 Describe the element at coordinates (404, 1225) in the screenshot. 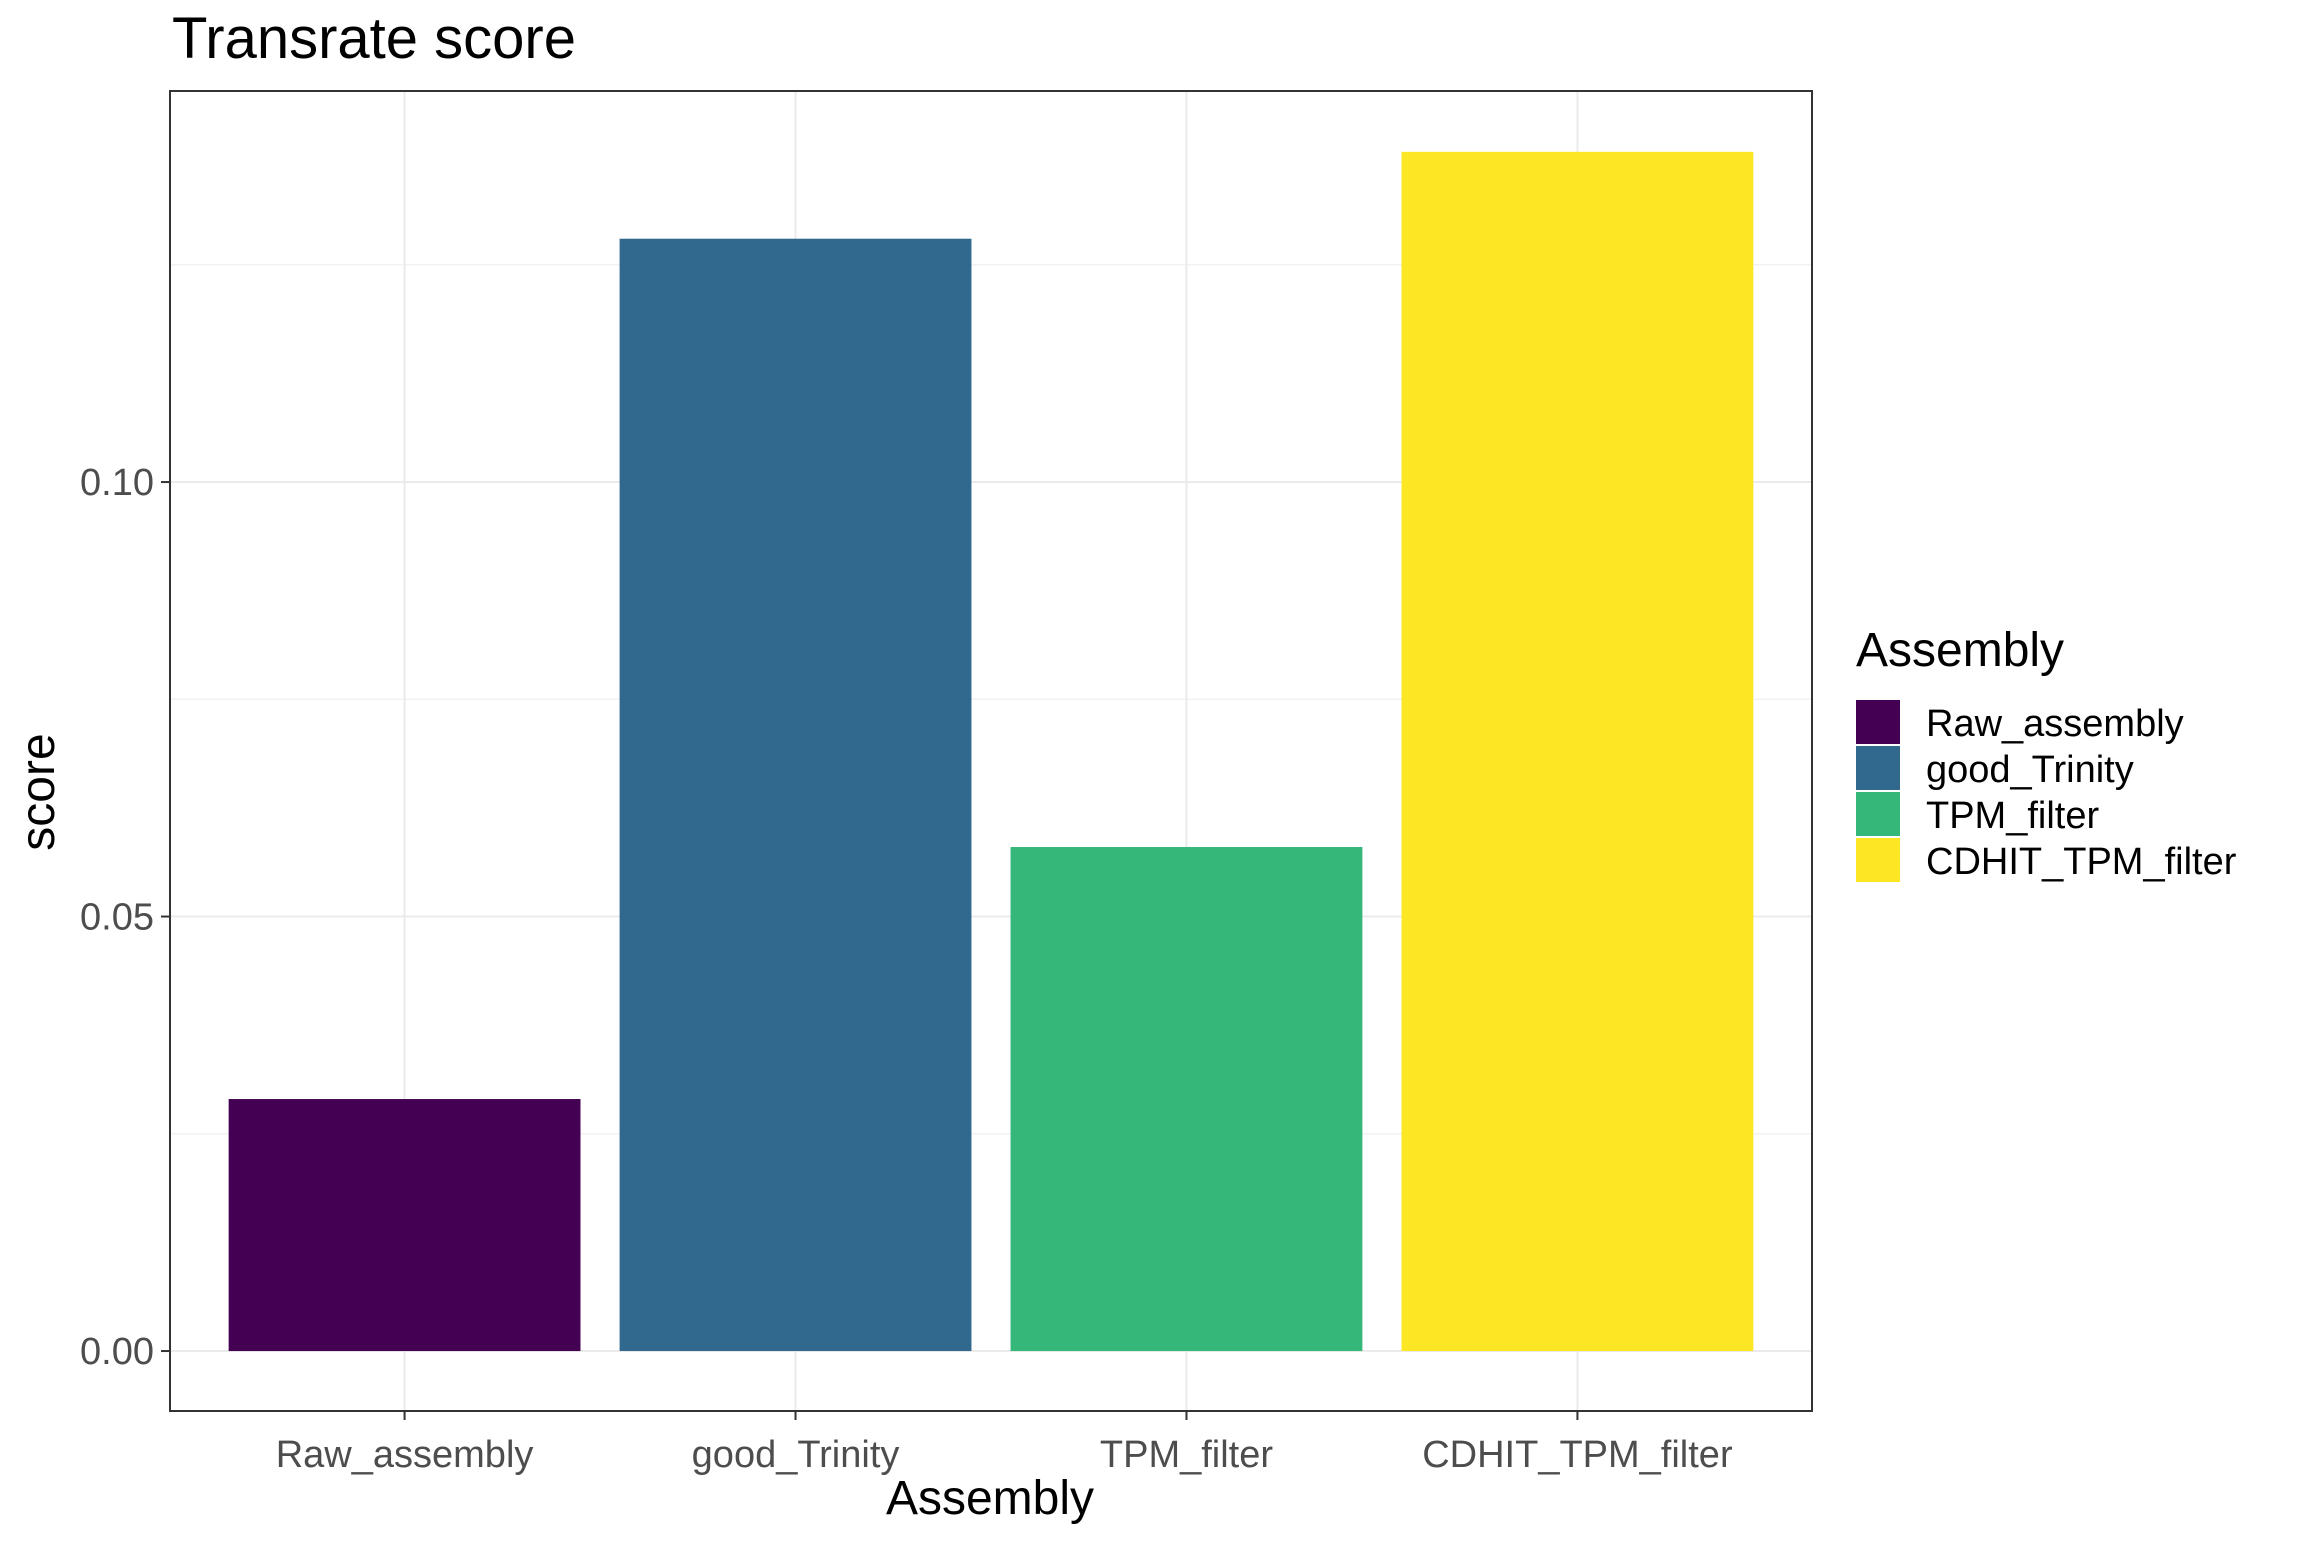

I see `bar-raw-assembly` at that location.